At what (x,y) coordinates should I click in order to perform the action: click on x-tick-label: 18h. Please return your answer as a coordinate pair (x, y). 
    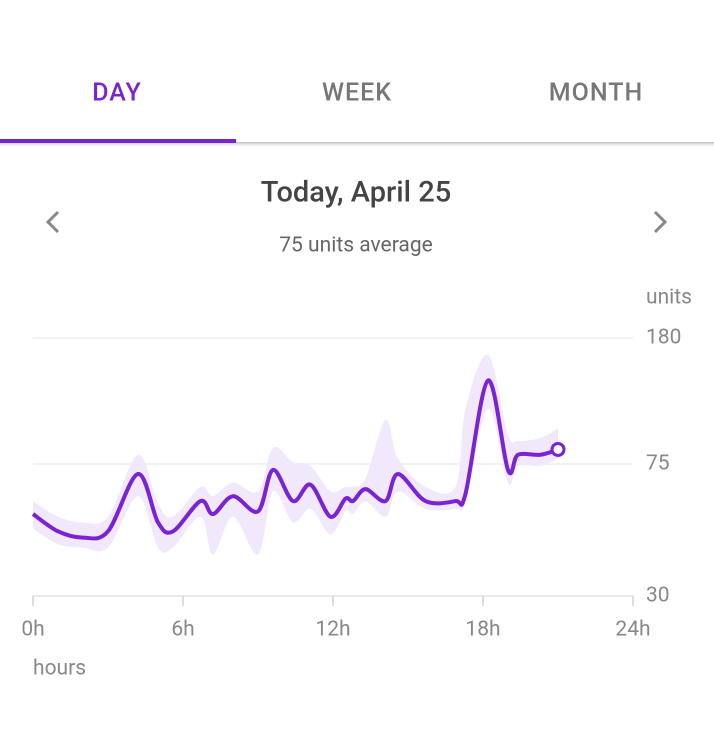
    Looking at the image, I should click on (482, 630).